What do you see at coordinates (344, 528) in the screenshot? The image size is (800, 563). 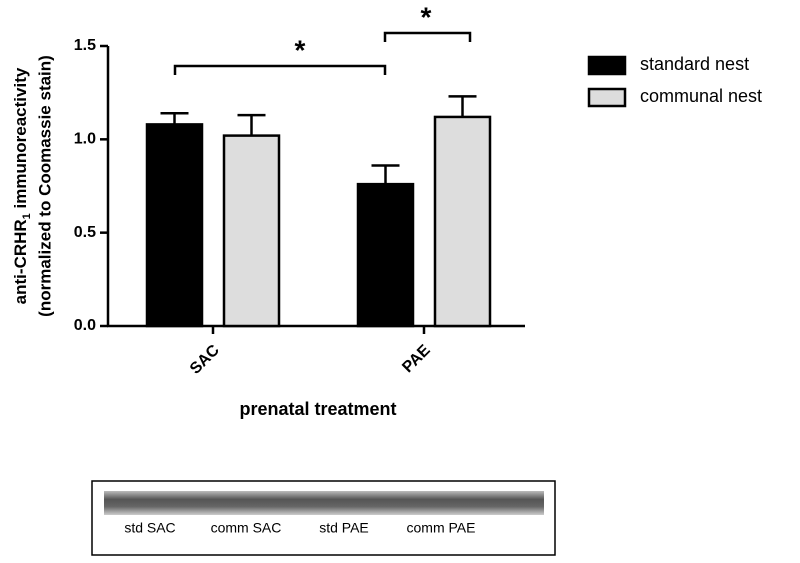 I see `lane-label: std PAE` at bounding box center [344, 528].